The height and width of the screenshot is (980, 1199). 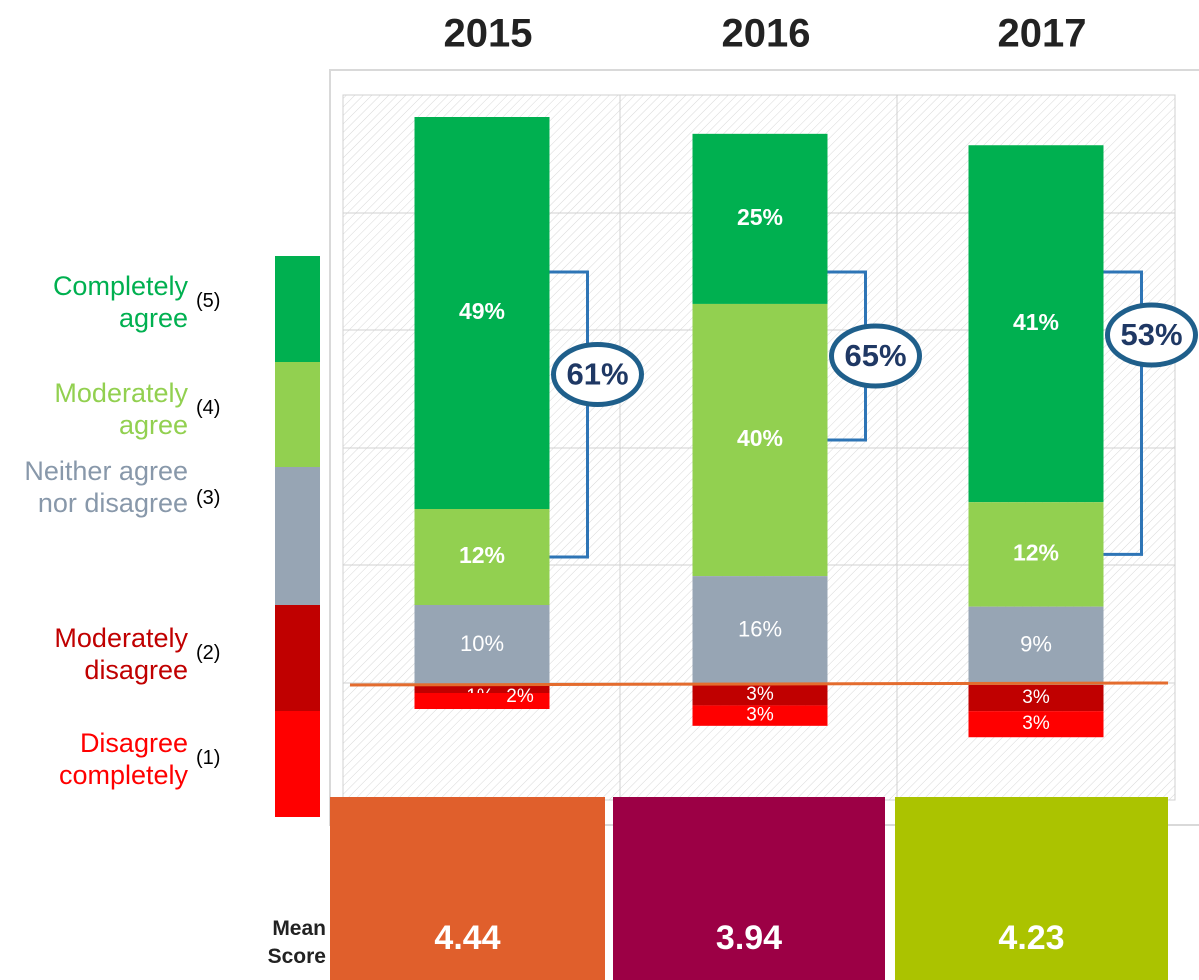 I want to click on top-two-box-label: 65%, so click(x=875, y=355).